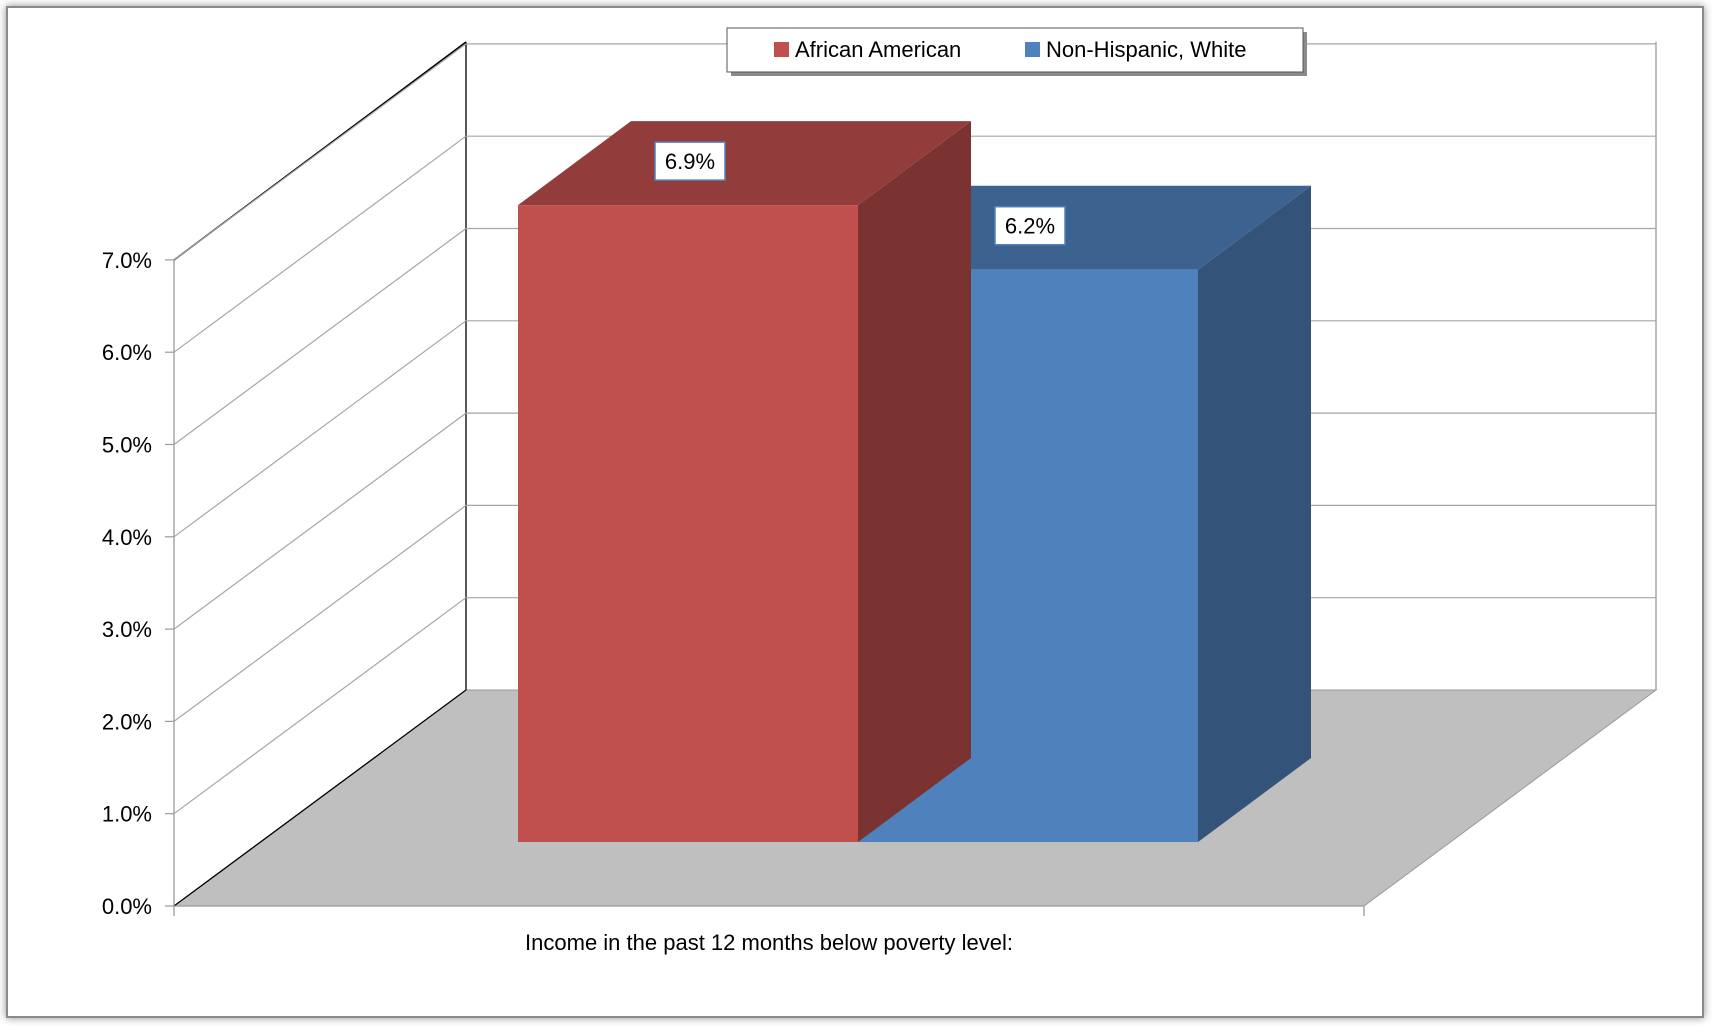  What do you see at coordinates (127, 629) in the screenshot?
I see `y-tick-label: 3.0%` at bounding box center [127, 629].